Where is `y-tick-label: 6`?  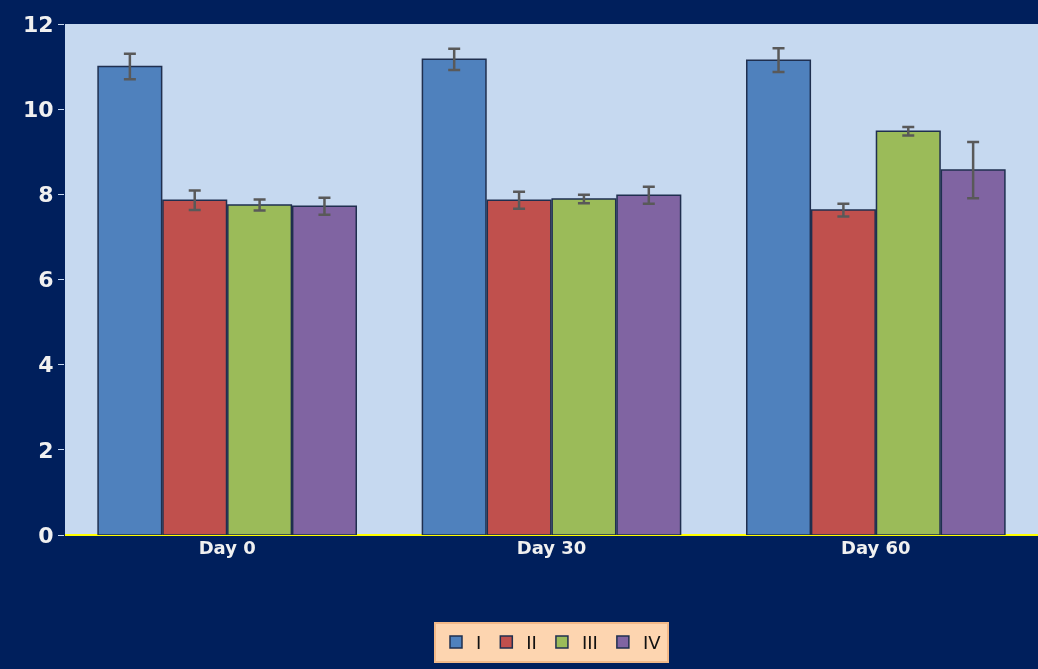 y-tick-label: 6 is located at coordinates (46, 280).